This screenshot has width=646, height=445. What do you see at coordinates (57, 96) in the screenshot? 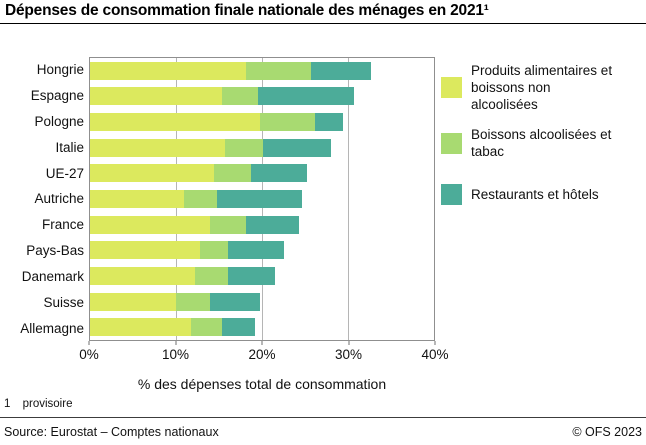
I see `y-axis-label: Espagne` at bounding box center [57, 96].